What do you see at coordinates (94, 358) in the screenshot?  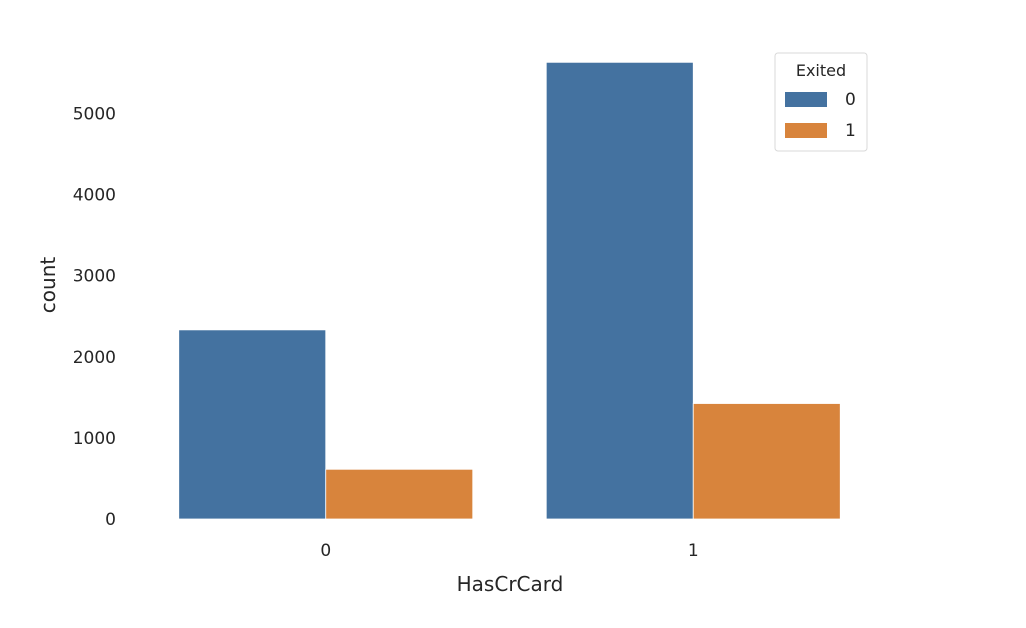 I see `y-tick-label: 2000` at bounding box center [94, 358].